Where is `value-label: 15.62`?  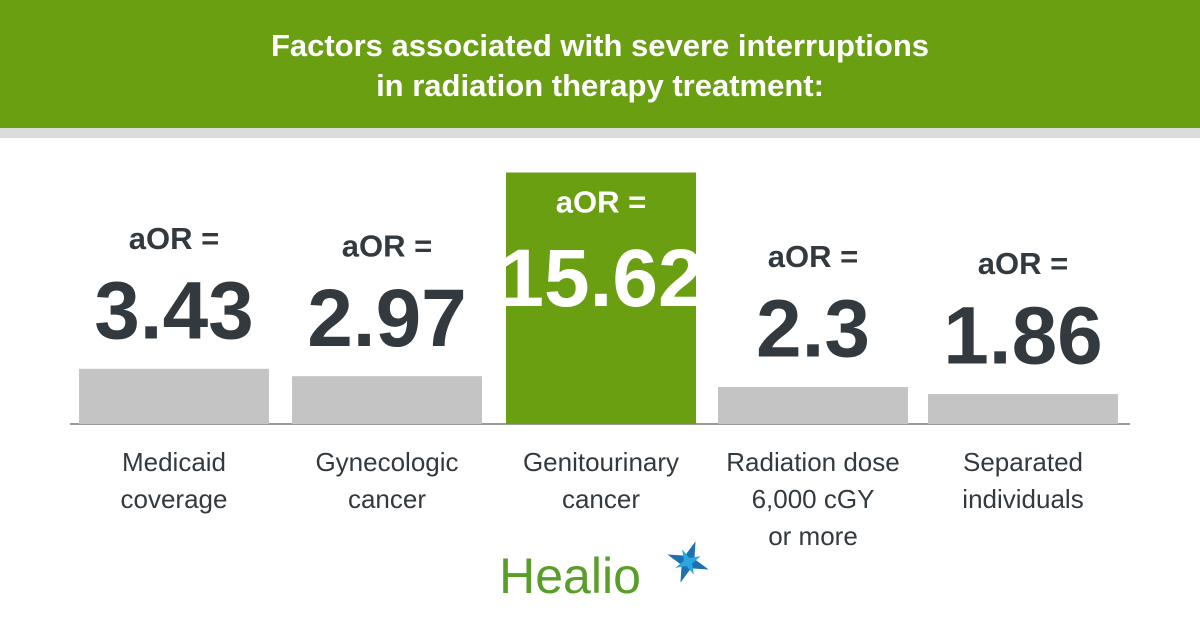
value-label: 15.62 is located at coordinates (600, 278).